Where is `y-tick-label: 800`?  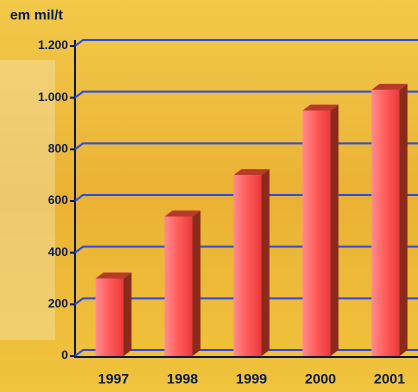 y-tick-label: 800 is located at coordinates (58, 149).